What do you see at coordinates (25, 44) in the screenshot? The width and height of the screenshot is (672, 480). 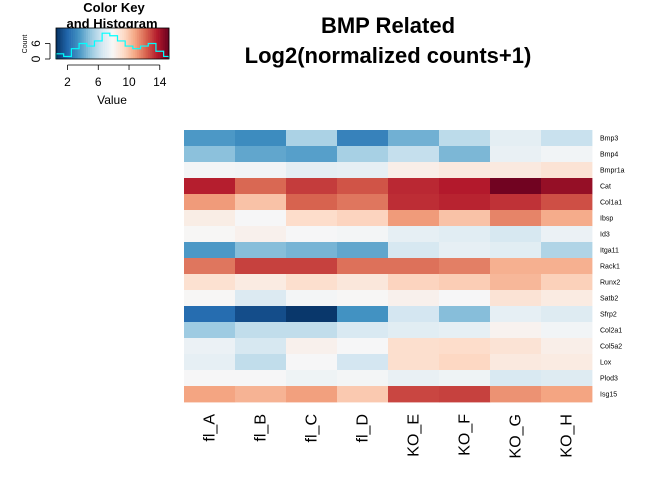 I see `color-key-y-label: Count` at bounding box center [25, 44].